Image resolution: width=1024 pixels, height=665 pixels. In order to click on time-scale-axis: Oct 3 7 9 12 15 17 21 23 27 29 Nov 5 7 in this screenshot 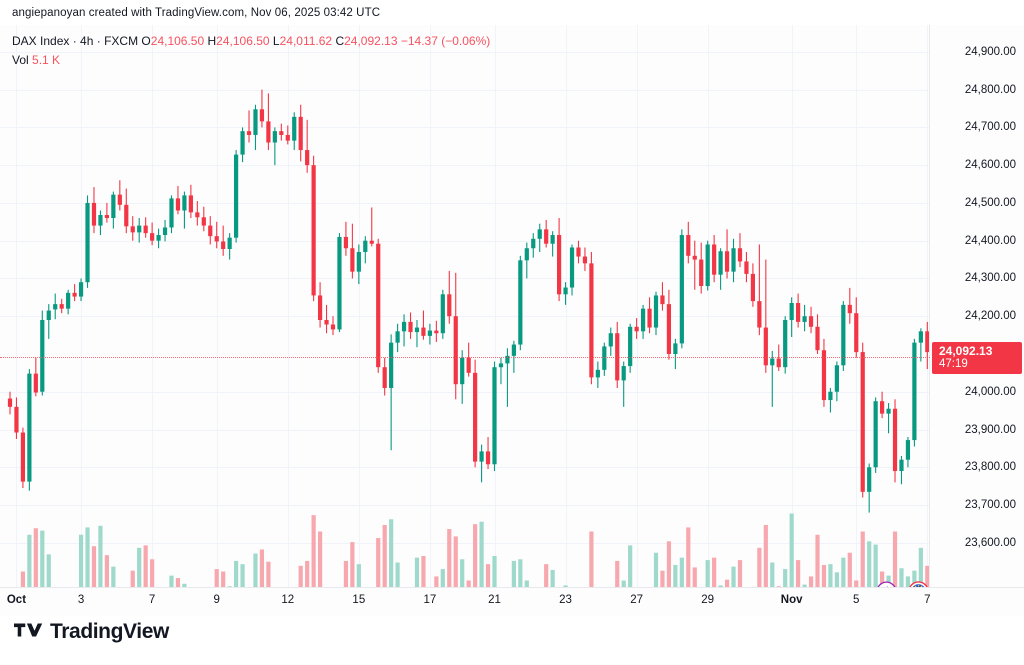, I will do `click(512, 601)`.